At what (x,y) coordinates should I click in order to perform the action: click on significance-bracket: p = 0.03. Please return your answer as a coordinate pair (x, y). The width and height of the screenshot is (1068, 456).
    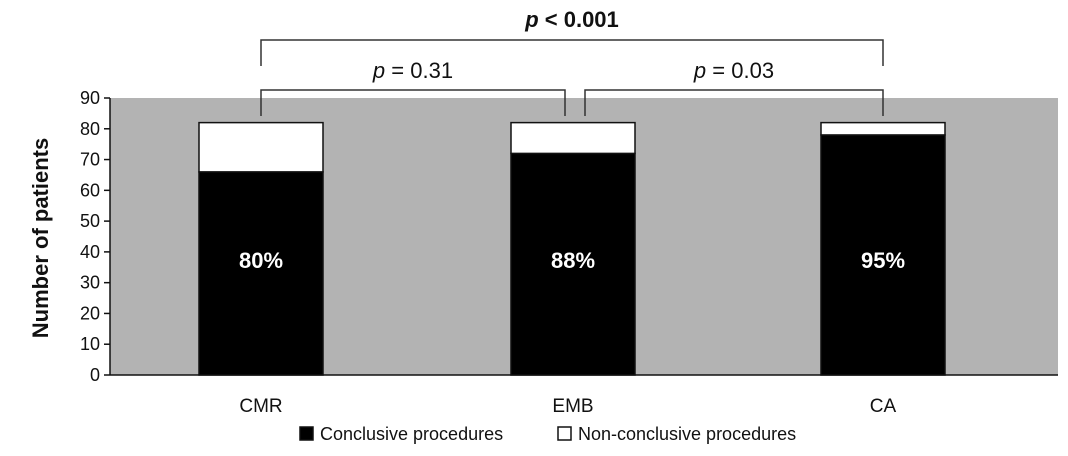
    Looking at the image, I should click on (734, 87).